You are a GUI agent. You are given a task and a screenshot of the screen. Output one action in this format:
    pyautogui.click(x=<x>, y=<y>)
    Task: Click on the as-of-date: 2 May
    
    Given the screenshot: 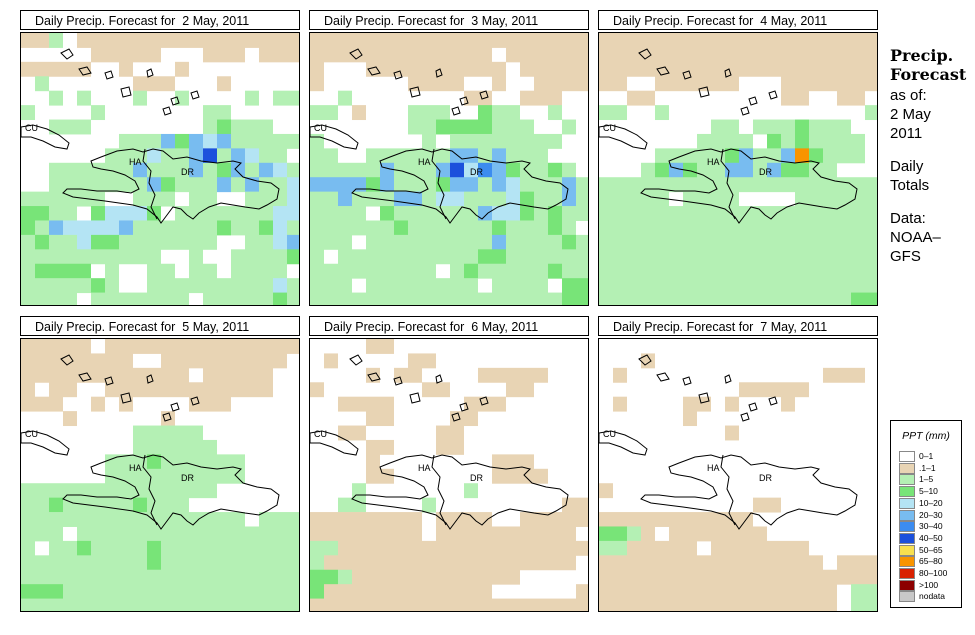 What is the action you would take?
    pyautogui.click(x=910, y=114)
    